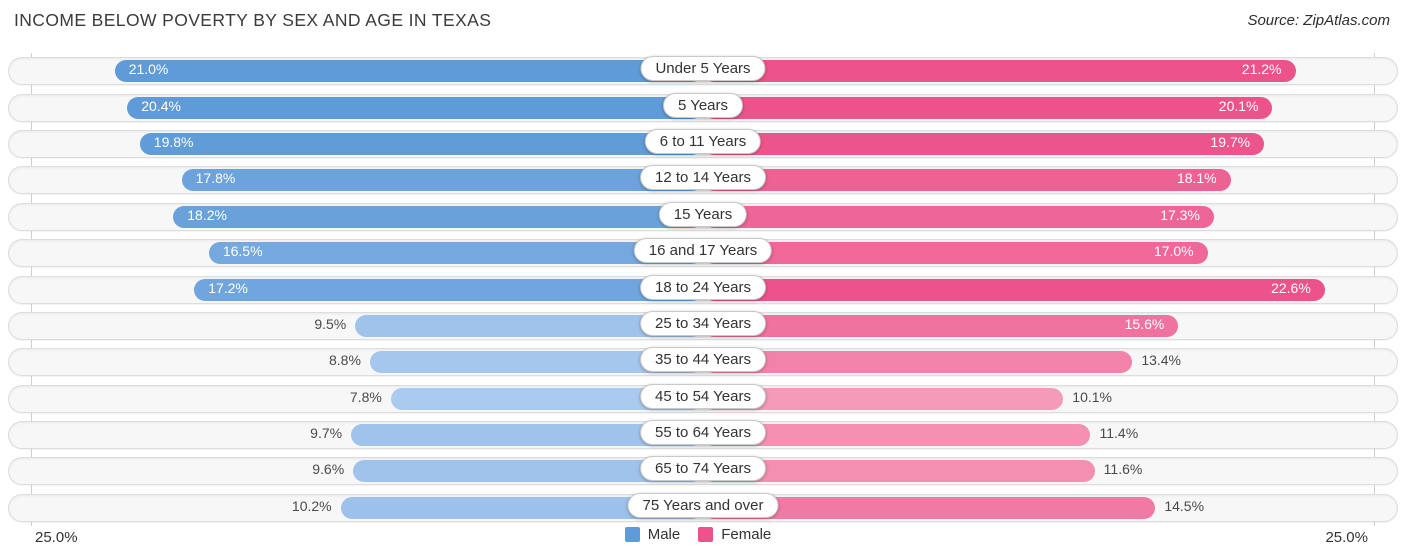 The image size is (1406, 559). Describe the element at coordinates (1144, 323) in the screenshot. I see `female-value-label: 15.6%` at that location.